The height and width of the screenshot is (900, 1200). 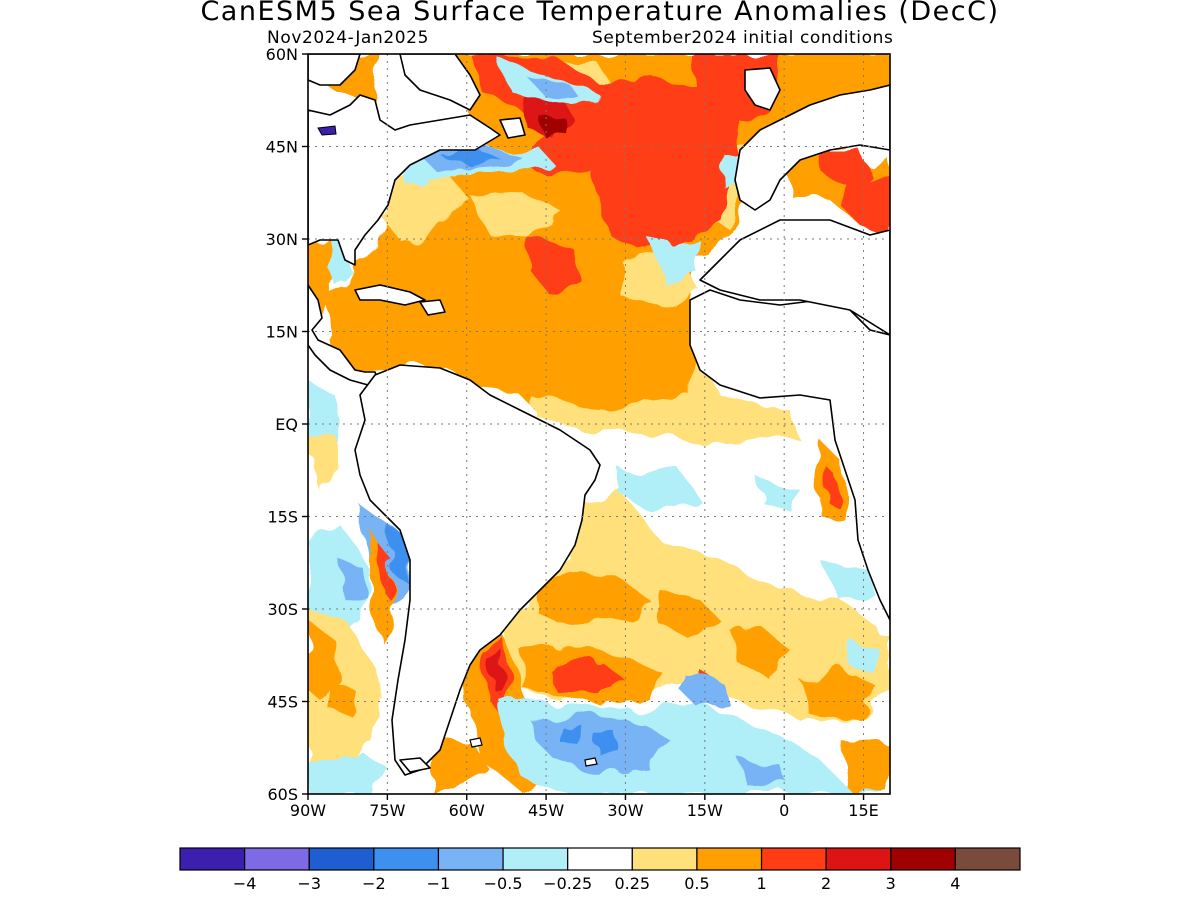 I want to click on lon-label: 15E, so click(x=863, y=810).